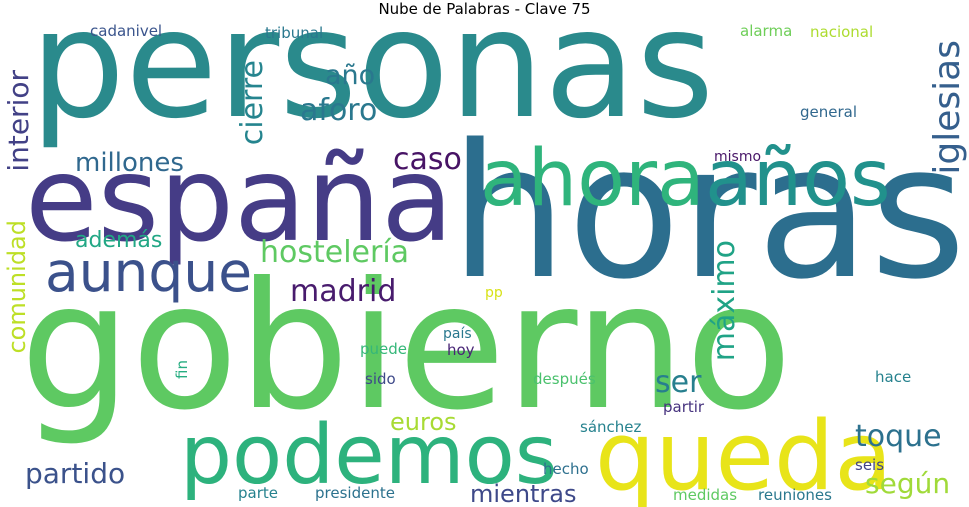 This screenshot has height=507, width=969. What do you see at coordinates (947, 107) in the screenshot?
I see `word: iglesias` at bounding box center [947, 107].